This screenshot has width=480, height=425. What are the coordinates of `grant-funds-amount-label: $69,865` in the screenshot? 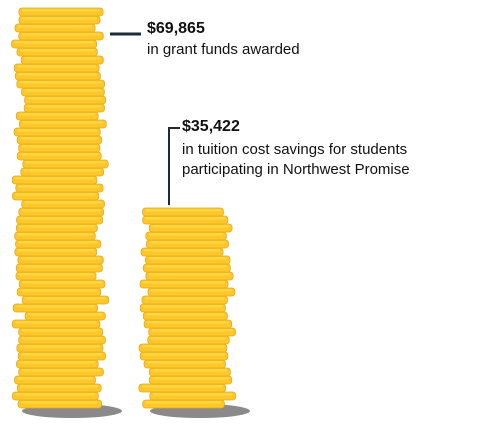 It's located at (176, 28).